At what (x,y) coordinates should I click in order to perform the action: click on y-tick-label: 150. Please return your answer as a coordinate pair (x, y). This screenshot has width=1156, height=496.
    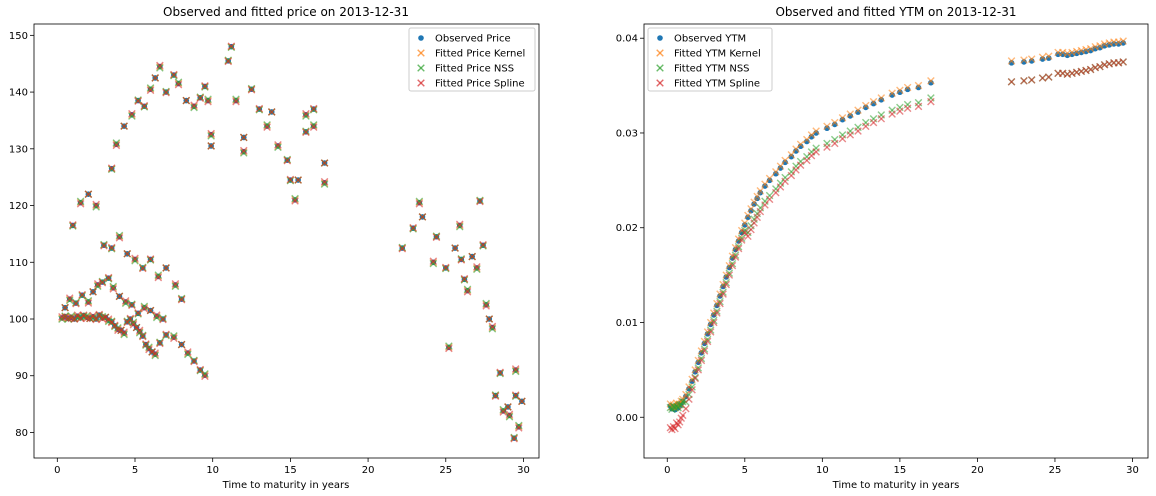
    Looking at the image, I should click on (18, 36).